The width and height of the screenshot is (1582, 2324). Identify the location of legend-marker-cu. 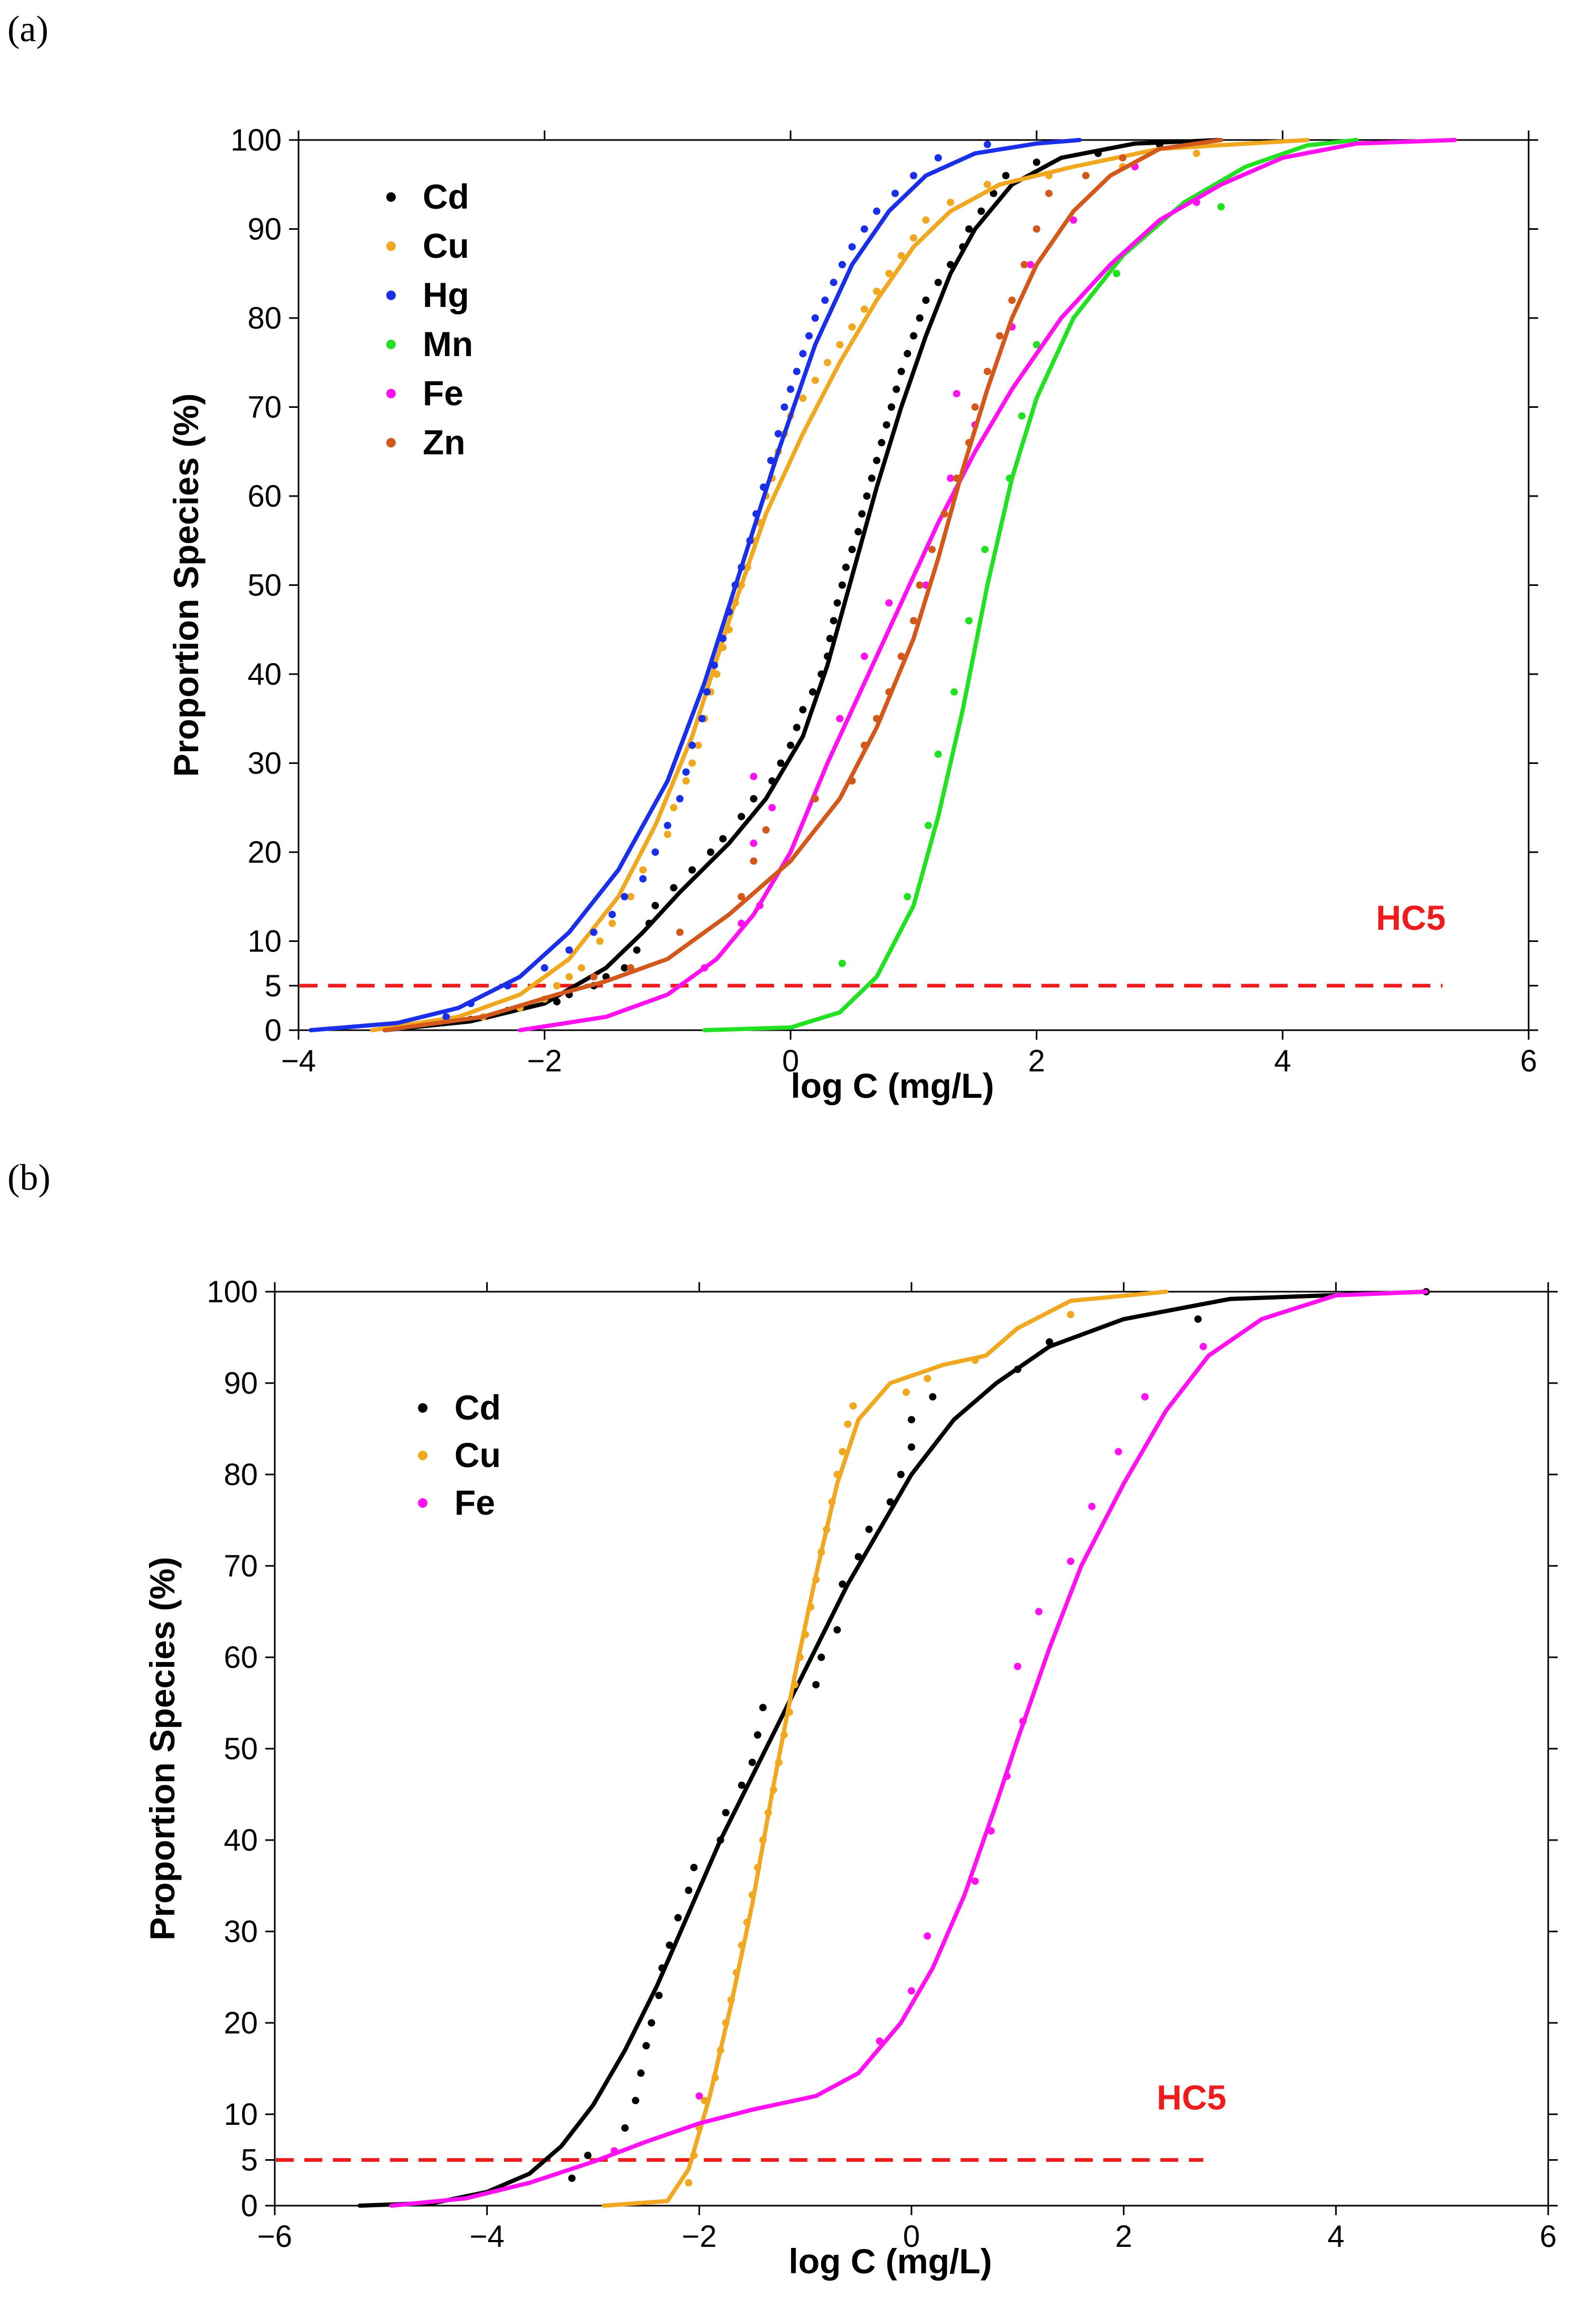
(422, 1455).